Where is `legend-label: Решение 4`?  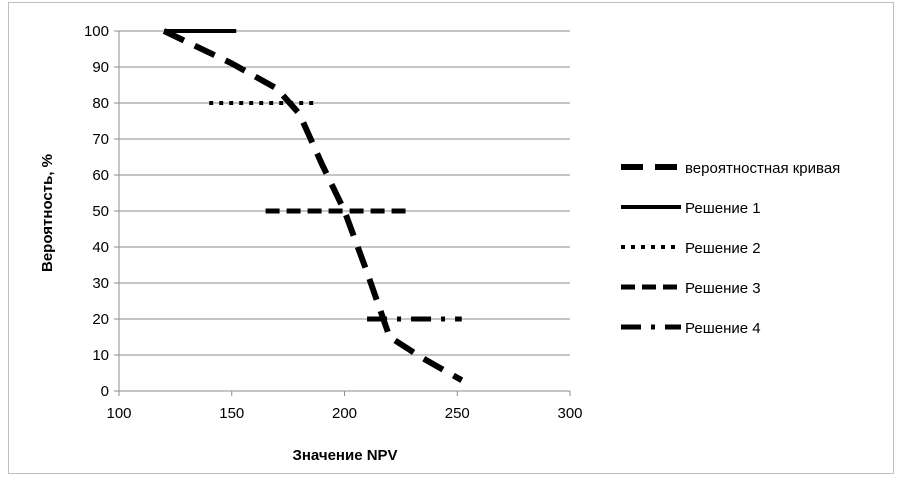 legend-label: Решение 4 is located at coordinates (723, 328).